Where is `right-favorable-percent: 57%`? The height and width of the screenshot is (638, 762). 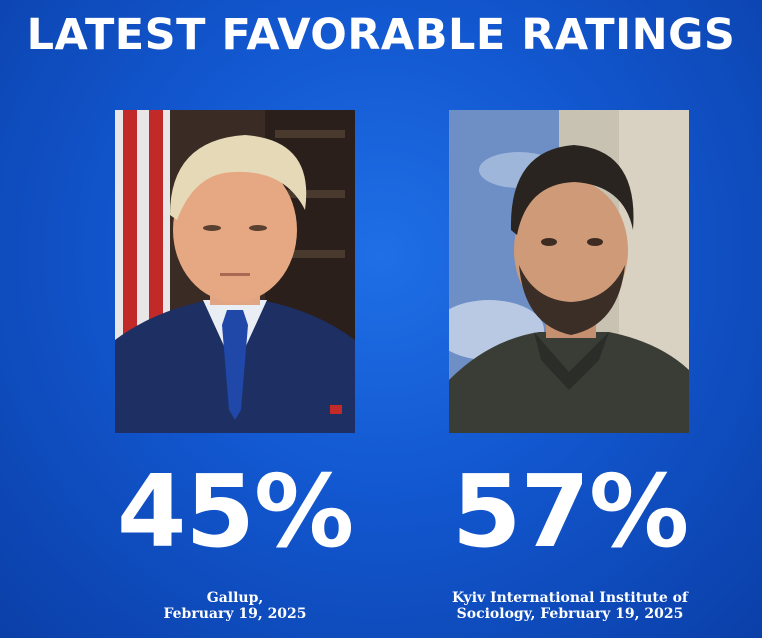 right-favorable-percent: 57% is located at coordinates (570, 511).